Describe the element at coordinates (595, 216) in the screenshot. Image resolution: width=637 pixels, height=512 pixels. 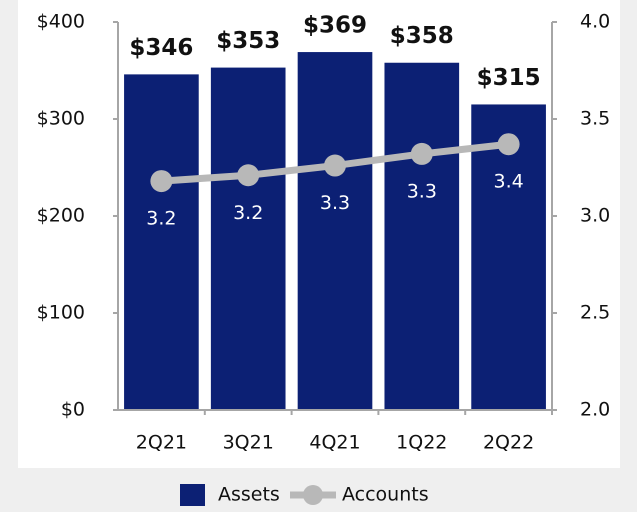
I see `y2-tick-label: 3.0` at that location.